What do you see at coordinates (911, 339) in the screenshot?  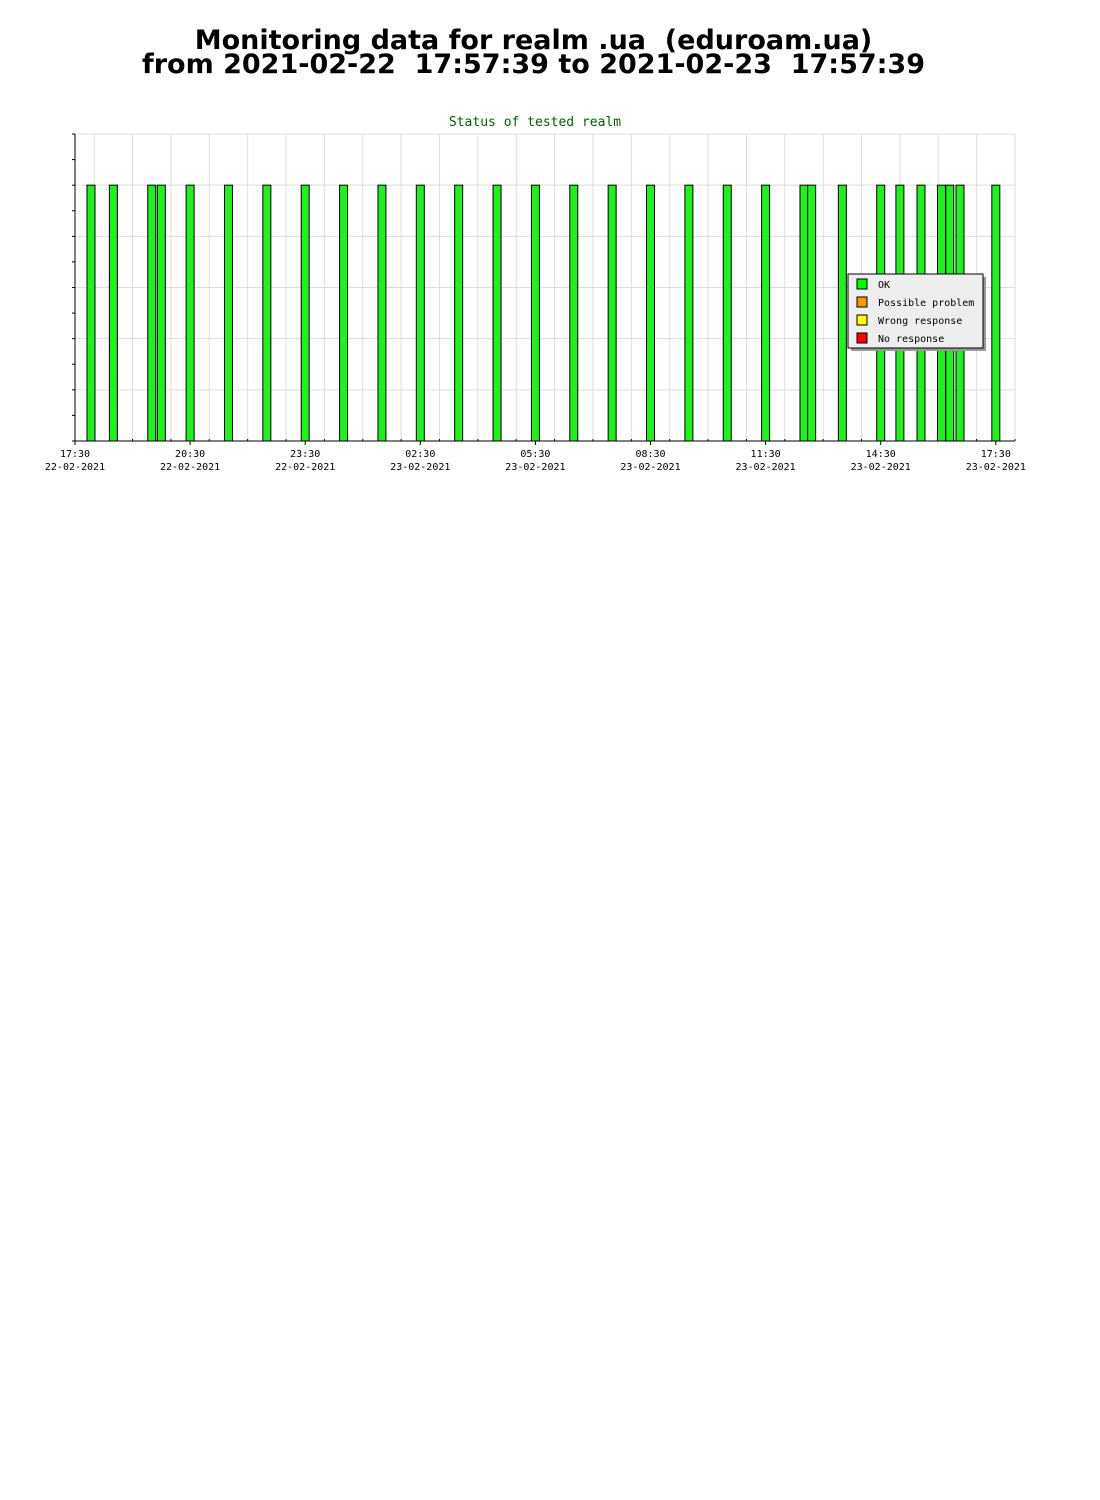 I see `legend-label: No response` at bounding box center [911, 339].